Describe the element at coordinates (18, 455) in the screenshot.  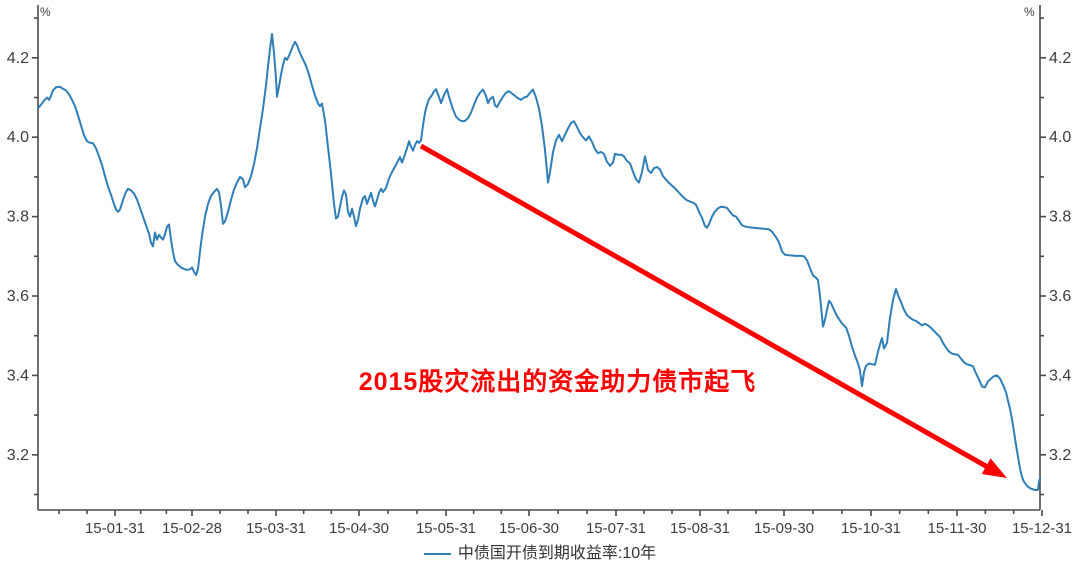
I see `y-tick-label-left: 3.2` at that location.